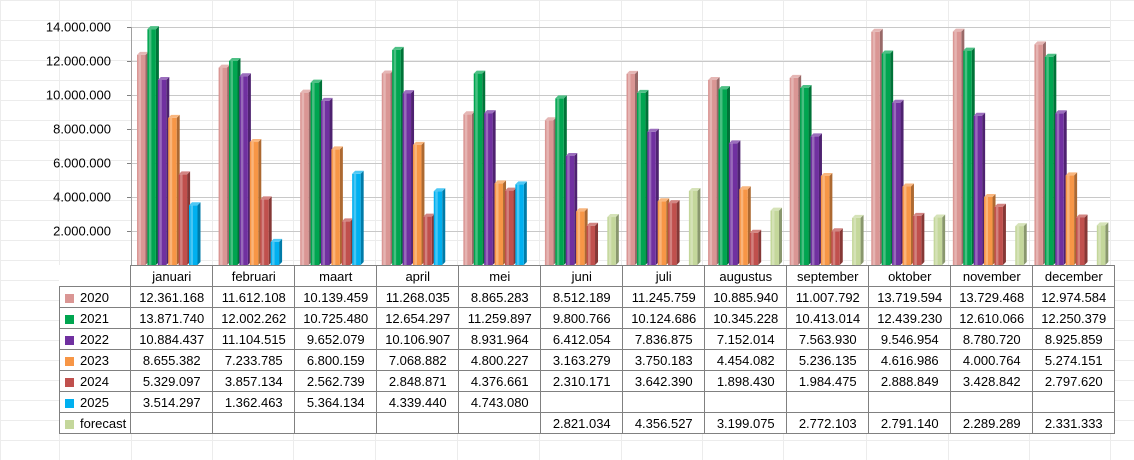 Image resolution: width=1134 pixels, height=460 pixels. I want to click on data-cell: 10.139.459, so click(336, 297).